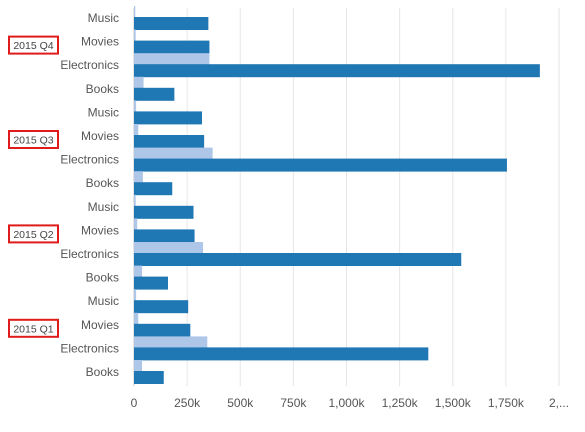 This screenshot has height=432, width=585. I want to click on bar-light-2015-q3-electronics, so click(173, 153).